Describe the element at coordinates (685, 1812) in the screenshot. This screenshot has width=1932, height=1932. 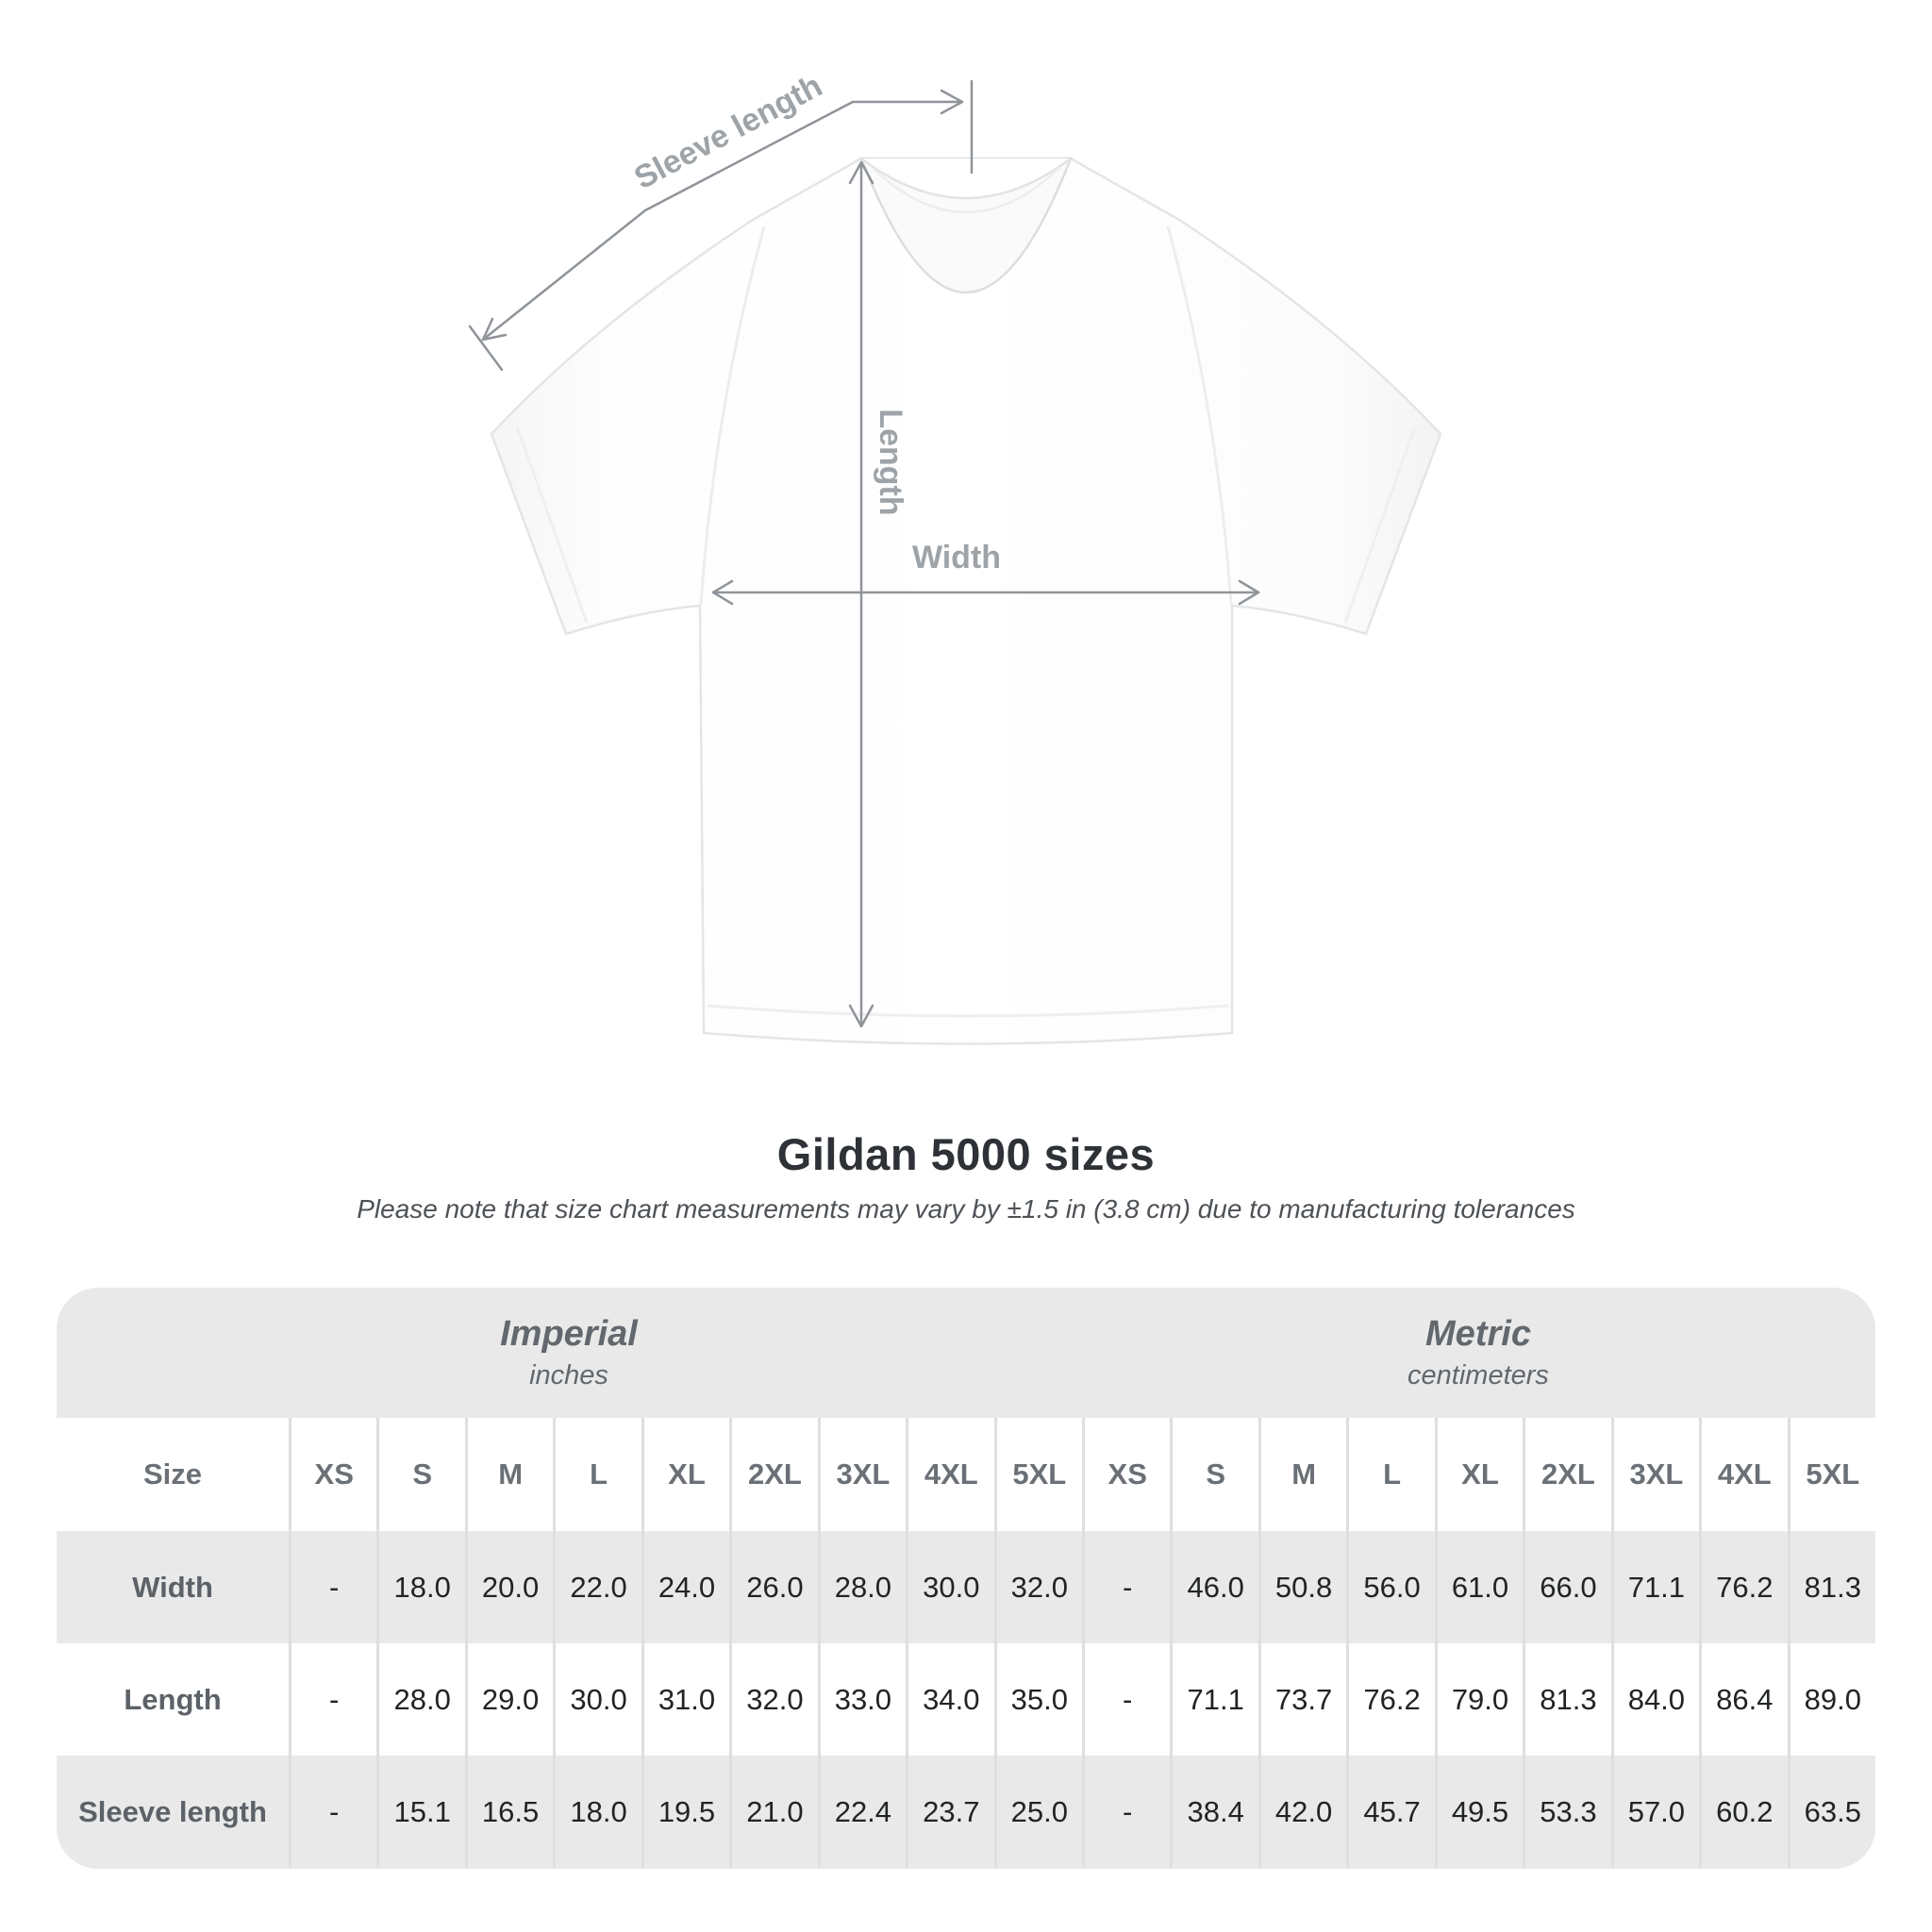
I see `cell: 19.5` at that location.